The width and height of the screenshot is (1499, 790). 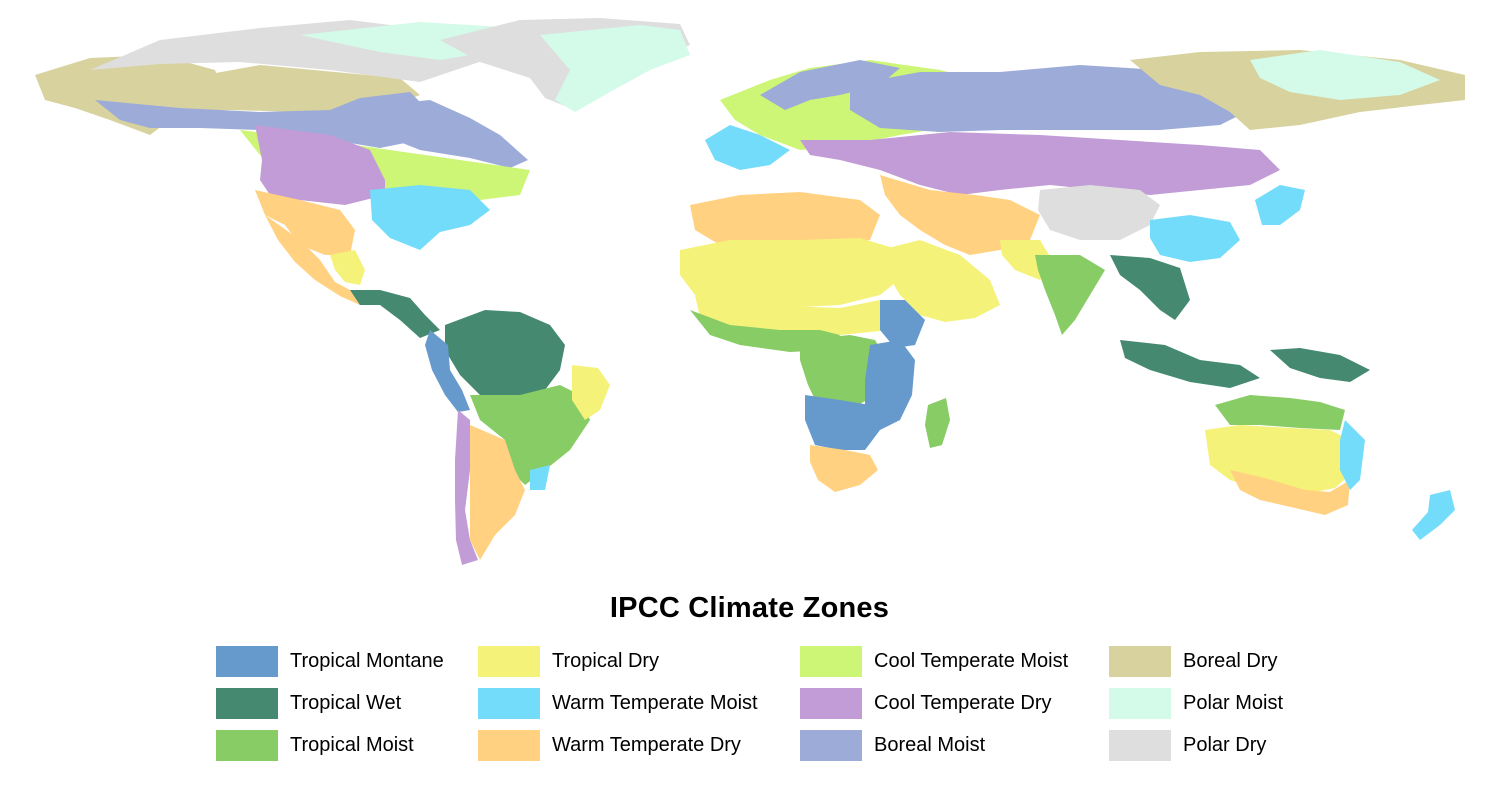 What do you see at coordinates (1099, 212) in the screenshot?
I see `region-tibet` at bounding box center [1099, 212].